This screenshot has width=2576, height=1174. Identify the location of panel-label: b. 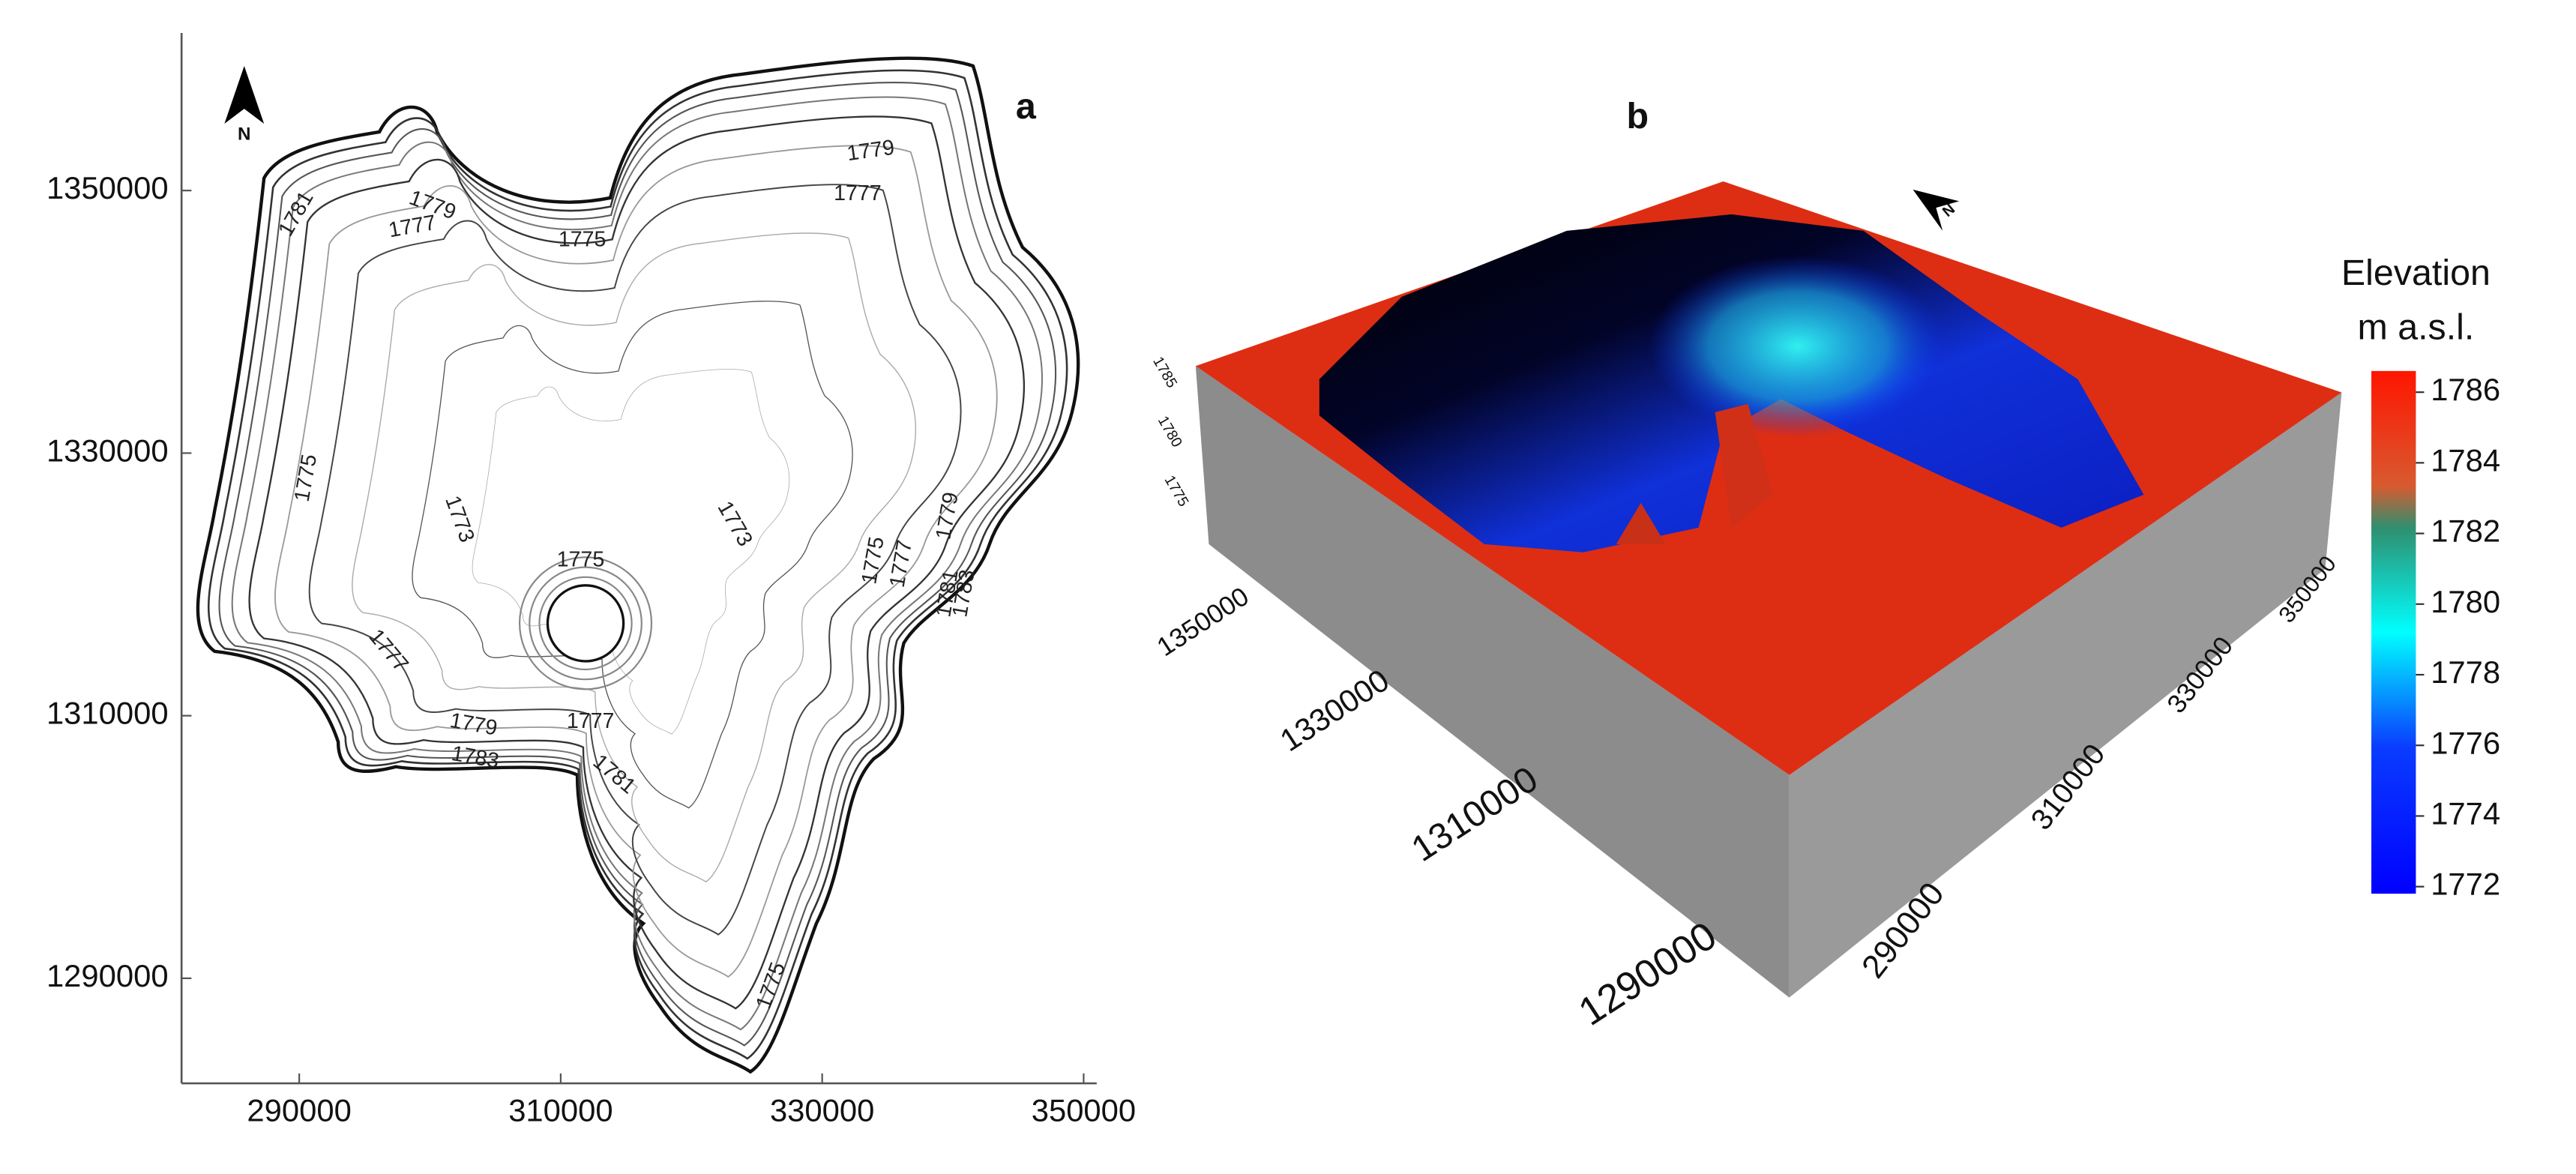
(1637, 116).